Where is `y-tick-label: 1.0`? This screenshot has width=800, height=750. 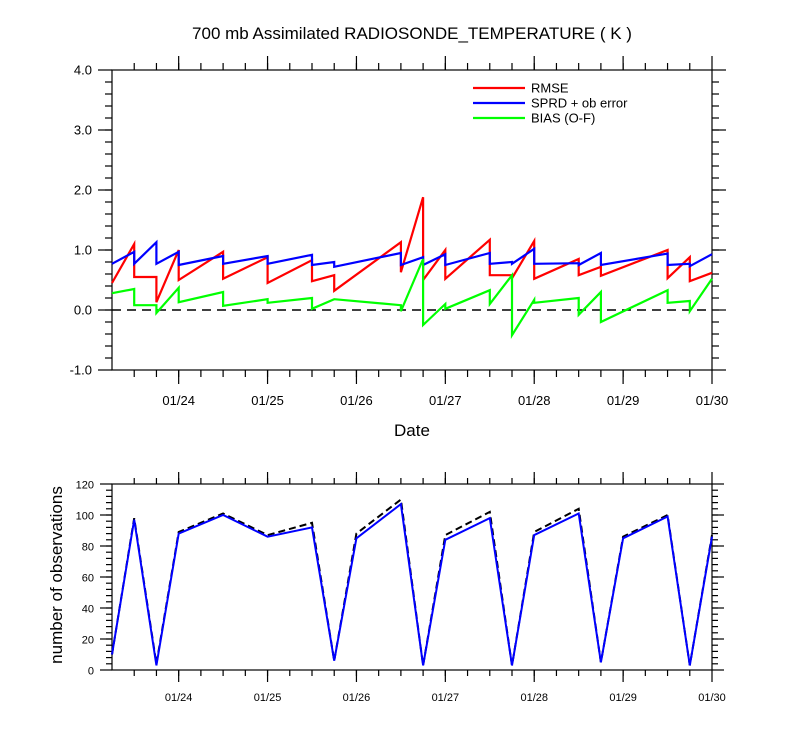 y-tick-label: 1.0 is located at coordinates (83, 250).